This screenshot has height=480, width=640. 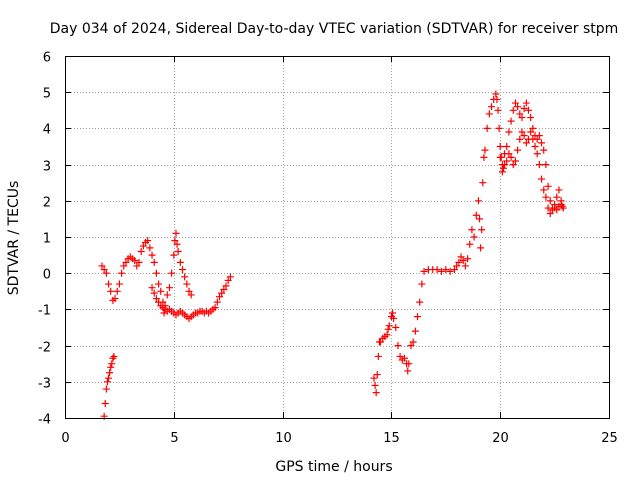 I want to click on y-axis-title: SDTVAR / TECUs, so click(x=14, y=238).